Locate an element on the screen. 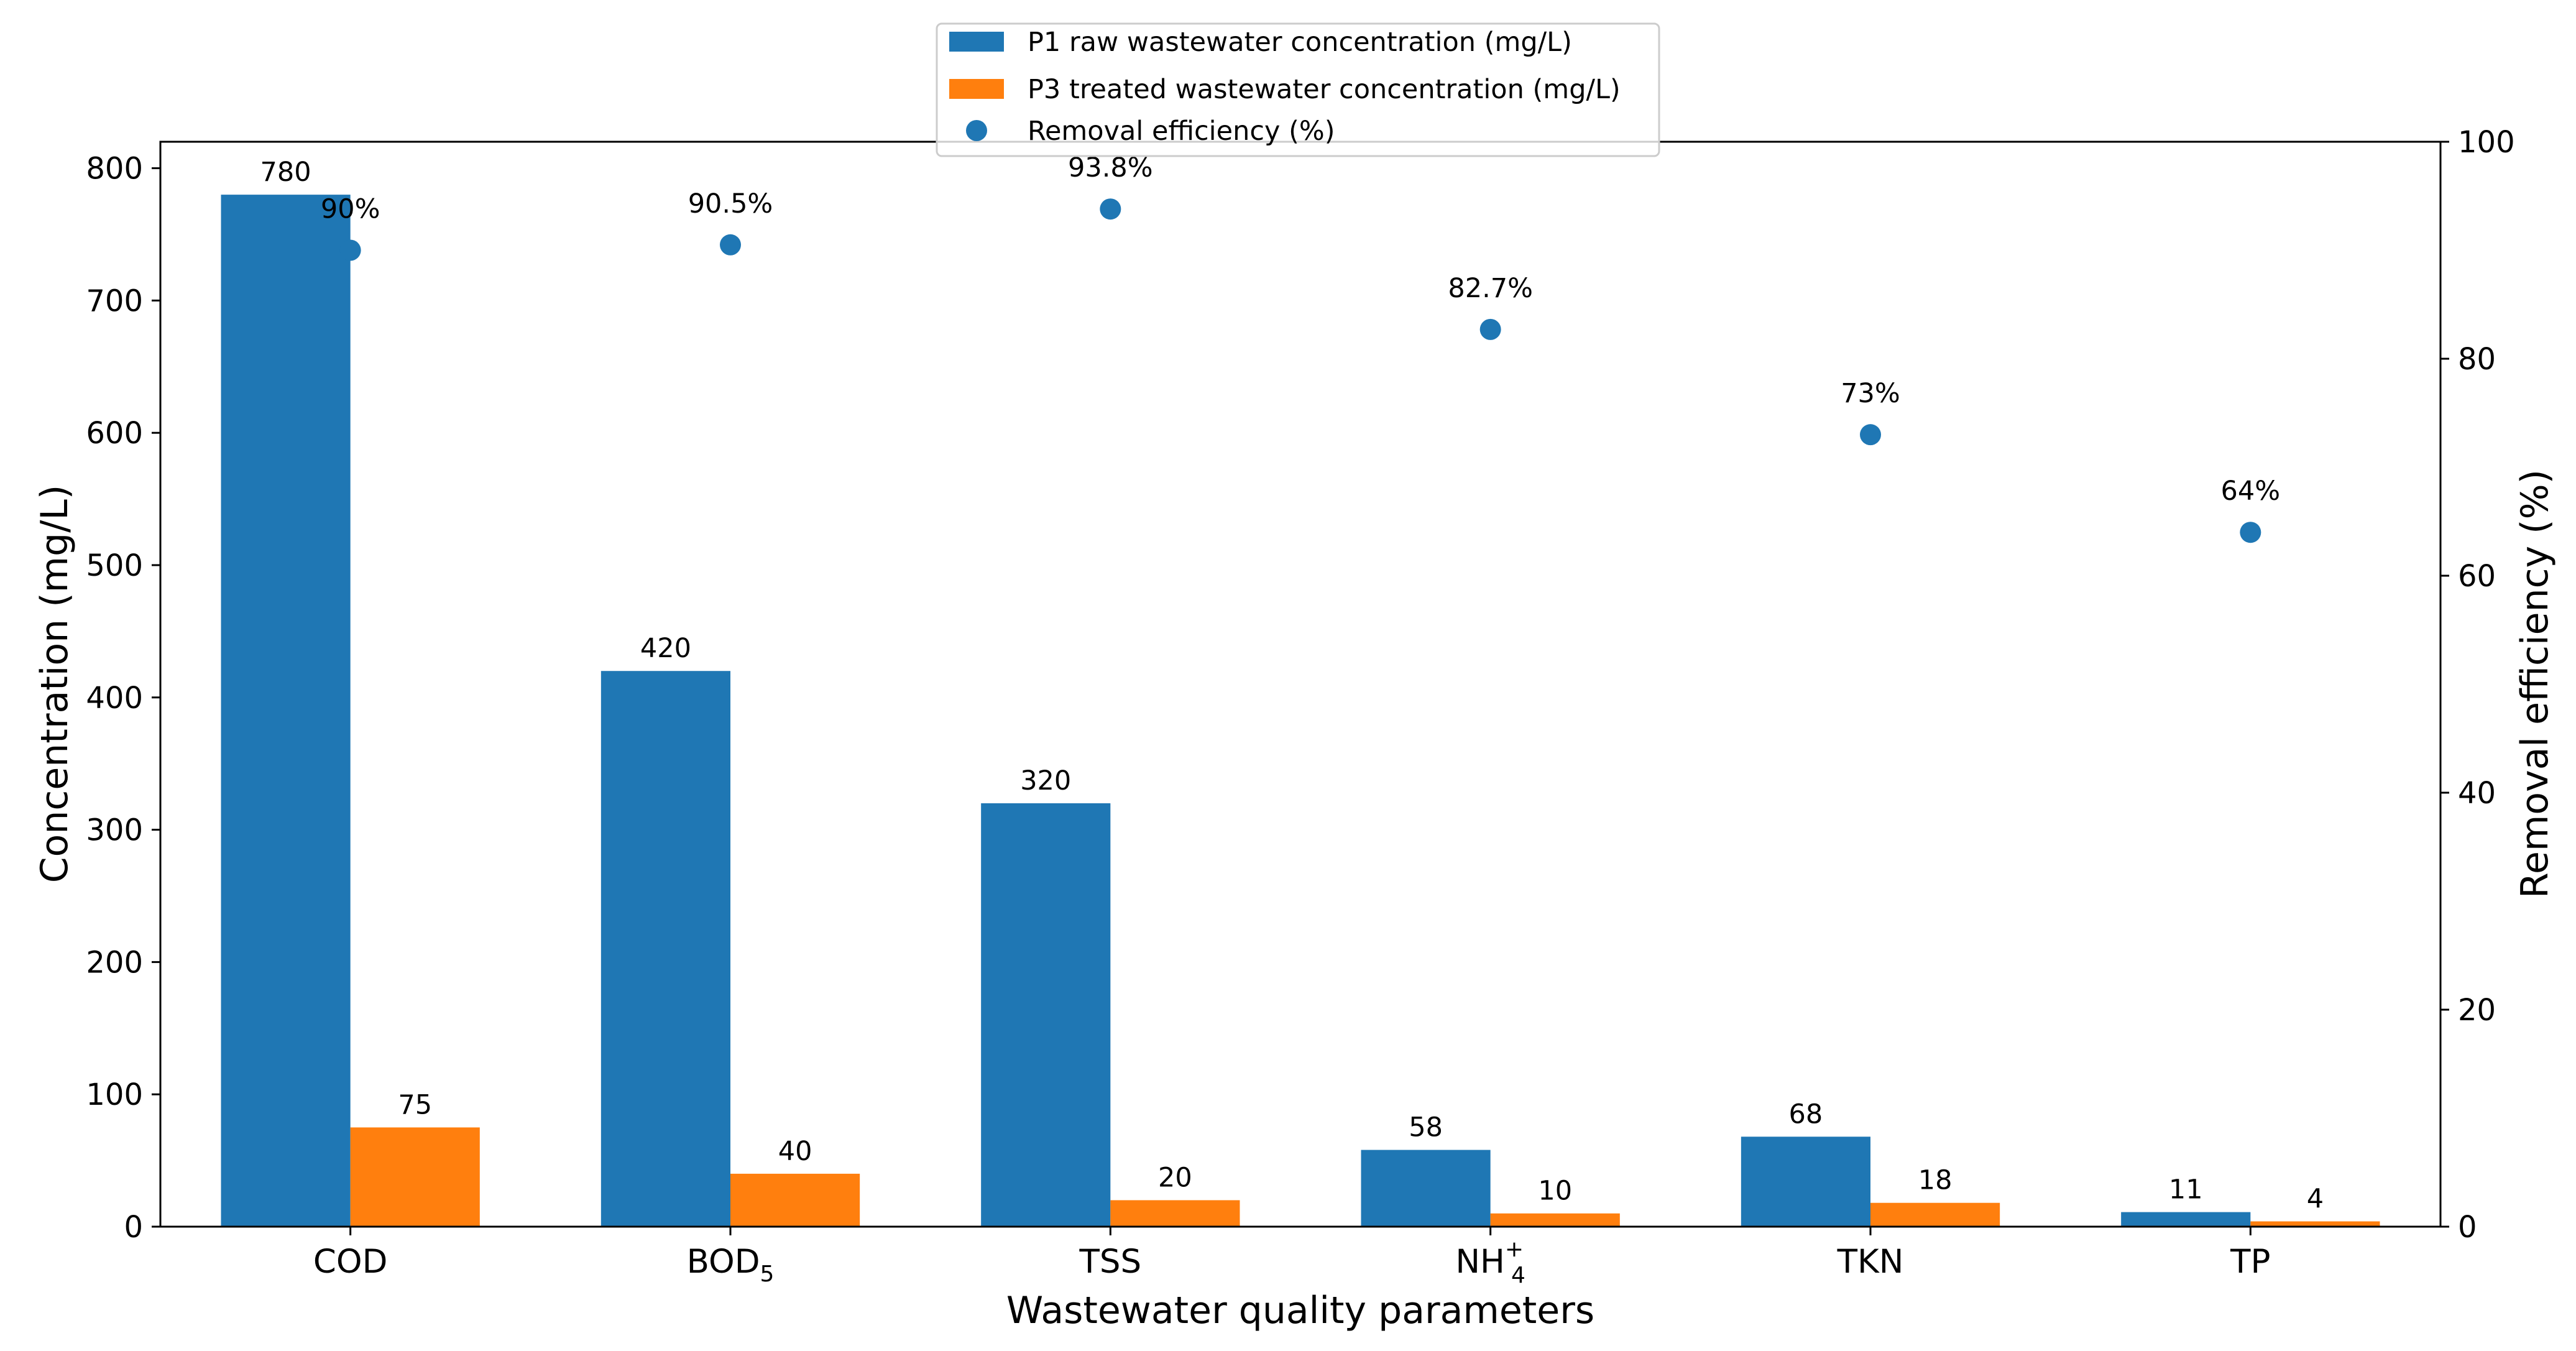 Image resolution: width=2576 pixels, height=1351 pixels. bar-treated-cod is located at coordinates (415, 1177).